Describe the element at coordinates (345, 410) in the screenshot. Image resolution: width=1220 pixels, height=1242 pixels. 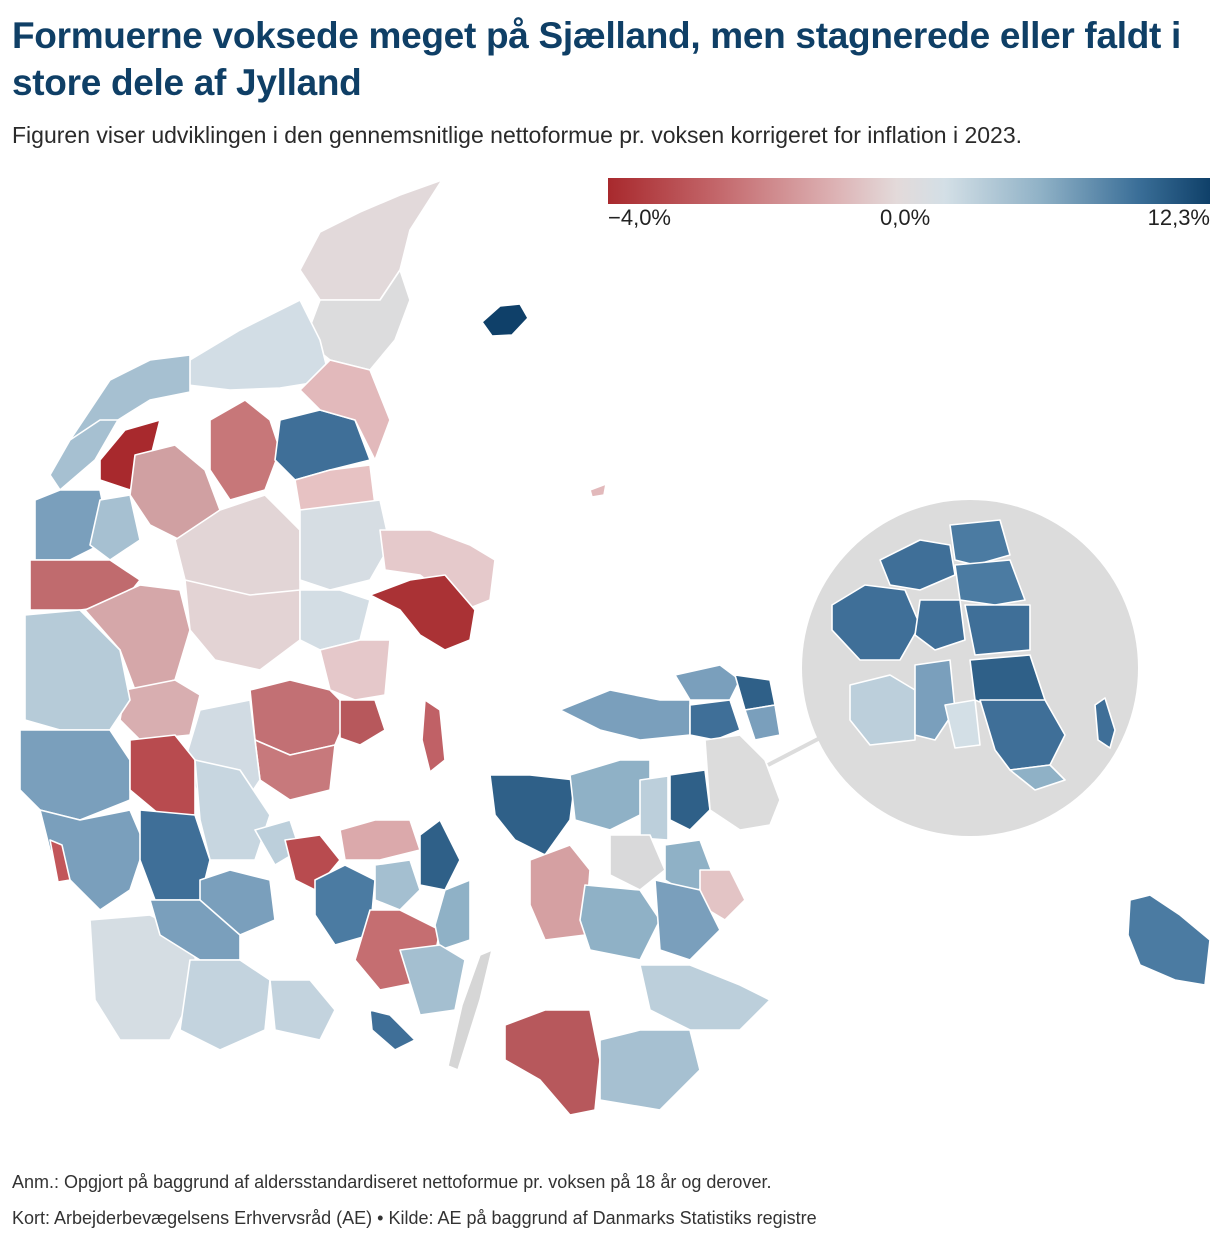
I see `municipality-mariagerfjord` at that location.